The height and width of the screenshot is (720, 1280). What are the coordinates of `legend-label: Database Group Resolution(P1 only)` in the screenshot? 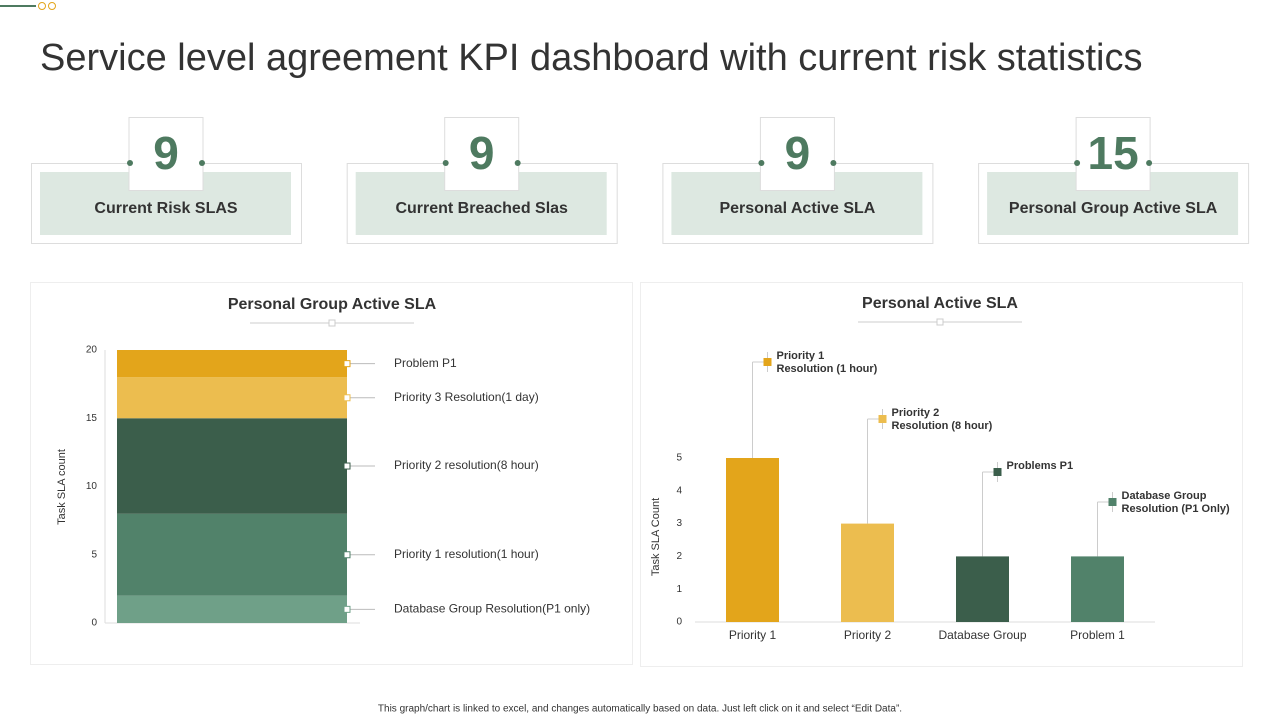 It's located at (492, 609).